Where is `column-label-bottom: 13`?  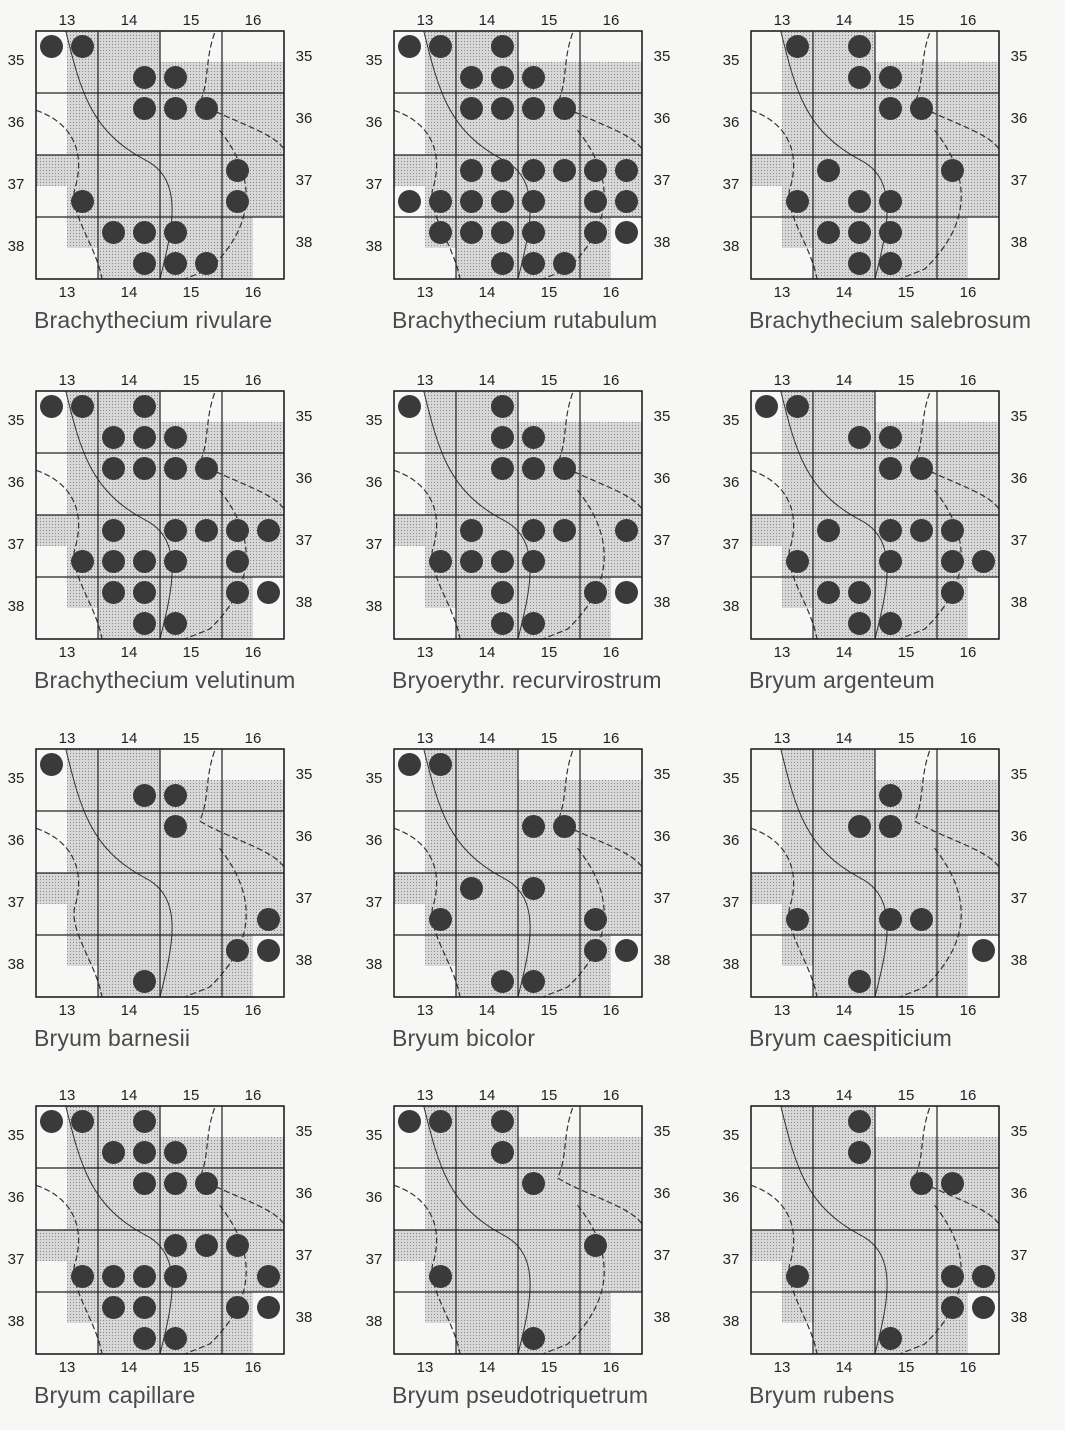
column-label-bottom: 13 is located at coordinates (67, 292).